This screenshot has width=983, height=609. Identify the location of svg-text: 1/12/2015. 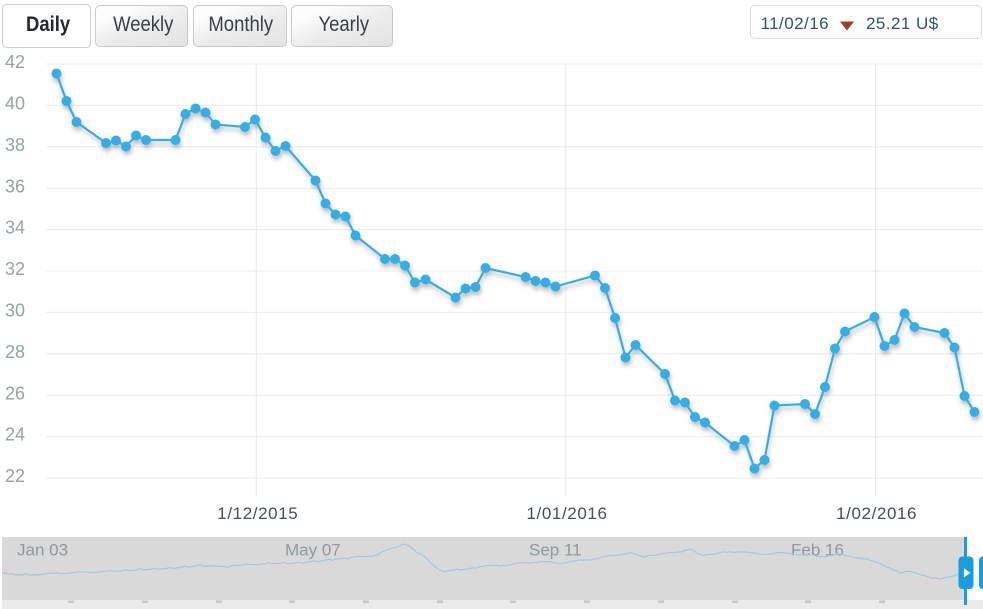
(257, 513).